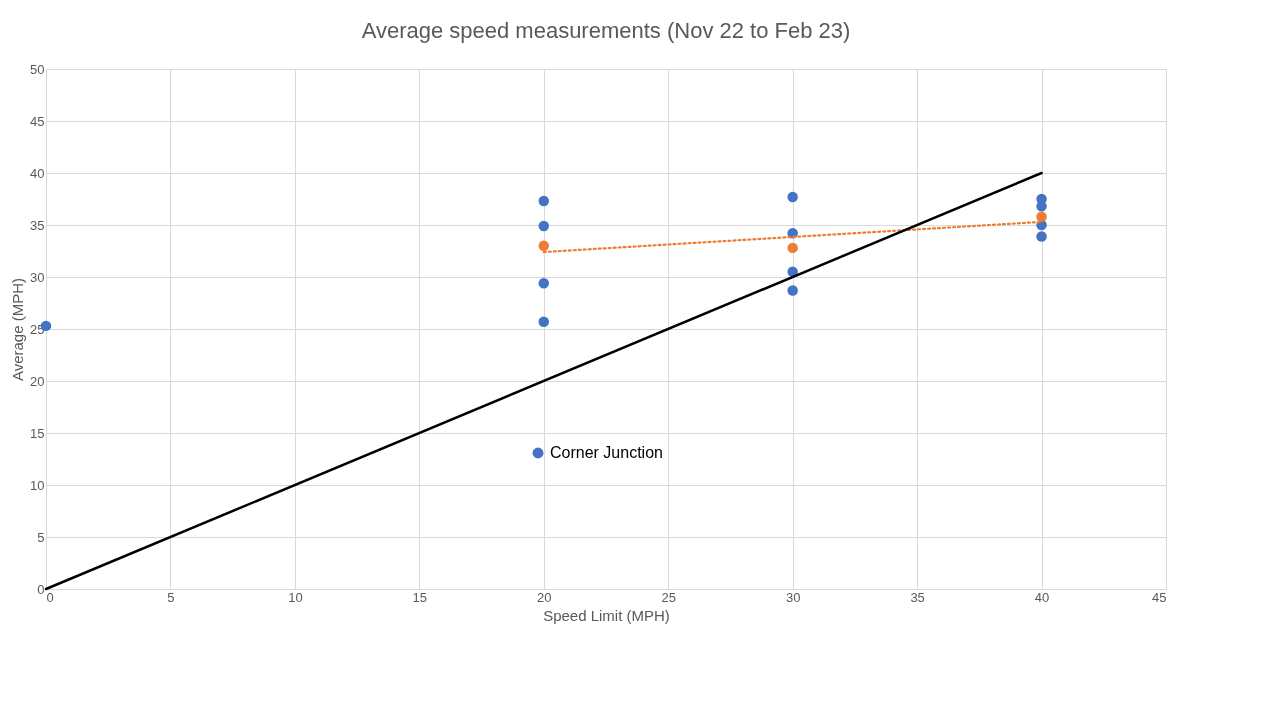 This screenshot has width=1276, height=715. Describe the element at coordinates (37, 381) in the screenshot. I see `y-tick-label: 20` at that location.